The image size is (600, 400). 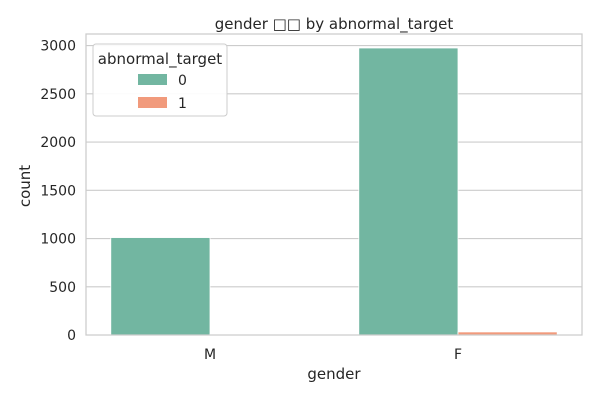 I want to click on y-tick-labels: 0 500 1000 1500 2000 2500 3000, so click(x=58, y=191).